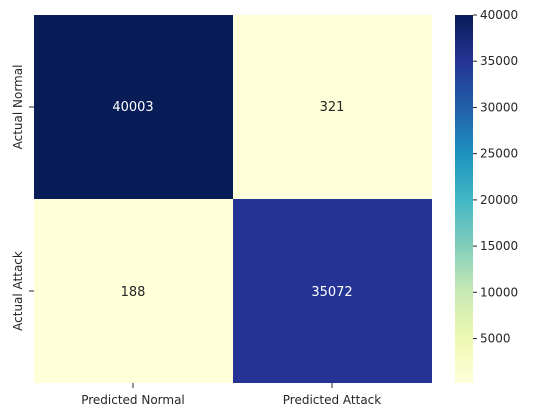 This screenshot has height=418, width=537. What do you see at coordinates (18, 291) in the screenshot?
I see `y-tick-label: Actual Attack` at bounding box center [18, 291].